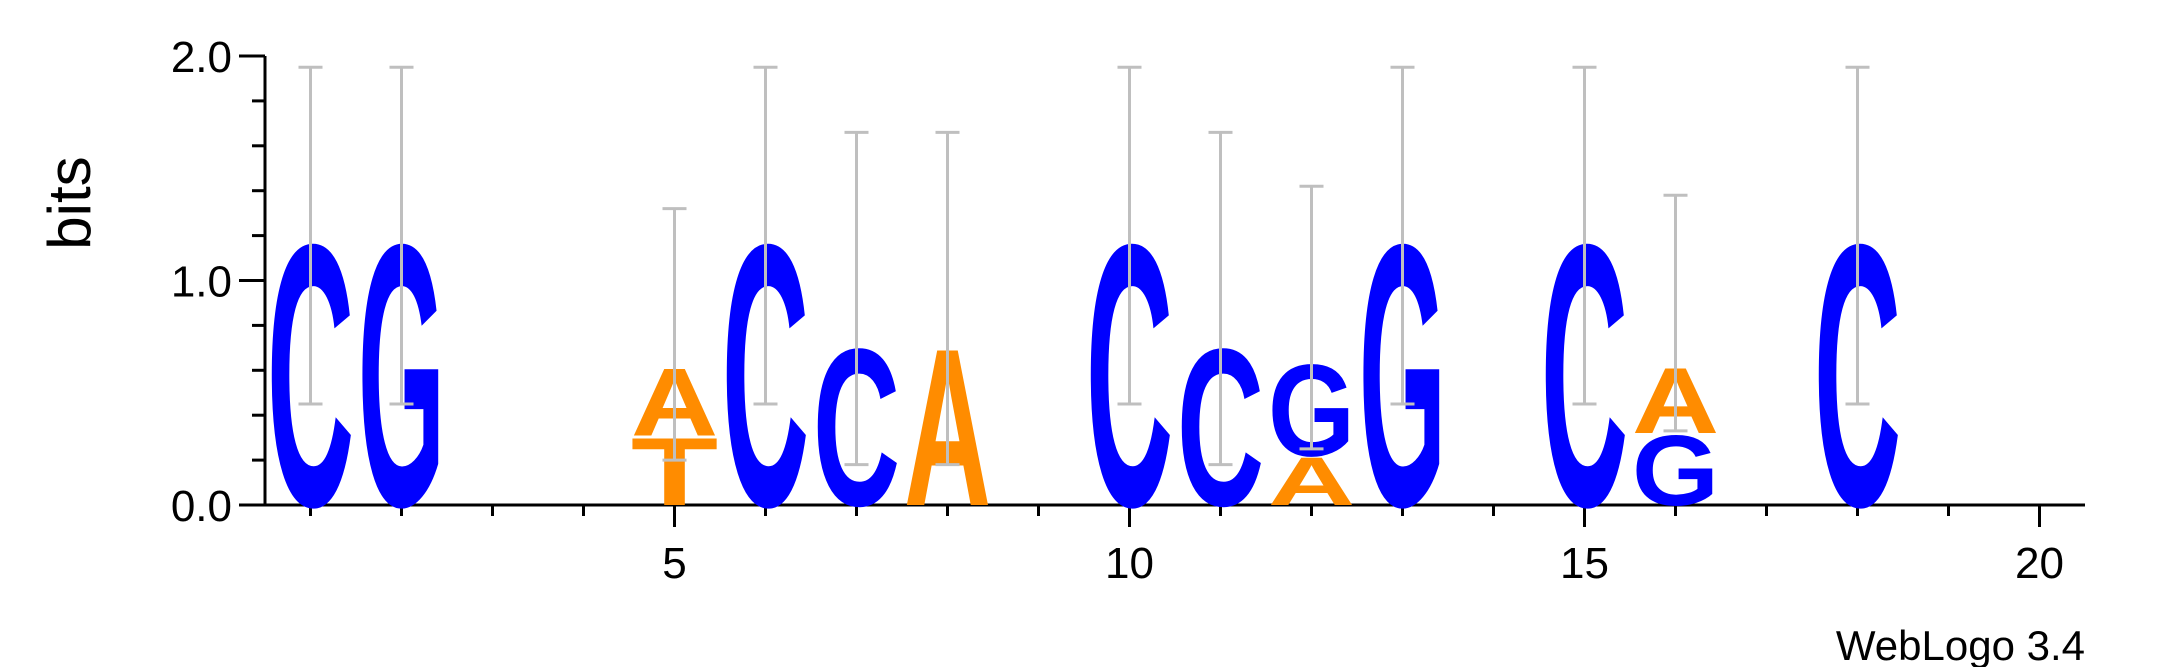 The width and height of the screenshot is (2167, 667). I want to click on x-tick-label: 15, so click(1584, 563).